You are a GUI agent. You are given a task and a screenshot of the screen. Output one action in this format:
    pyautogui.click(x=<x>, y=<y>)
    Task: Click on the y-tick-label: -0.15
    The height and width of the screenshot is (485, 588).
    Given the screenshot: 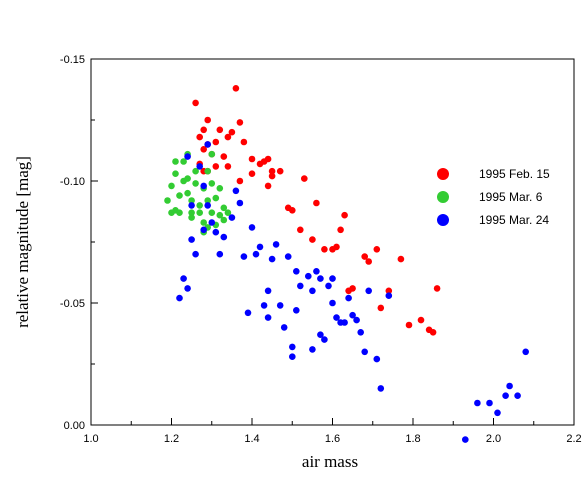 What is the action you would take?
    pyautogui.click(x=72, y=60)
    